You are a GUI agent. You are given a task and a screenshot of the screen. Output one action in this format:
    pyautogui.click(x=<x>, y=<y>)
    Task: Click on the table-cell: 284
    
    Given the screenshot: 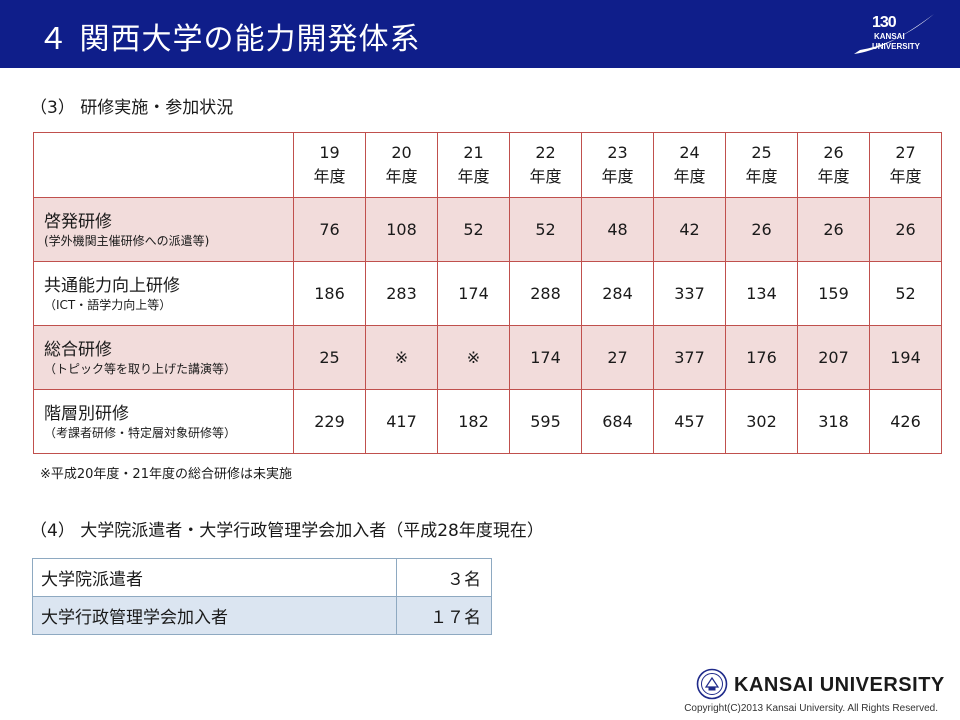 What is the action you would take?
    pyautogui.click(x=617, y=293)
    